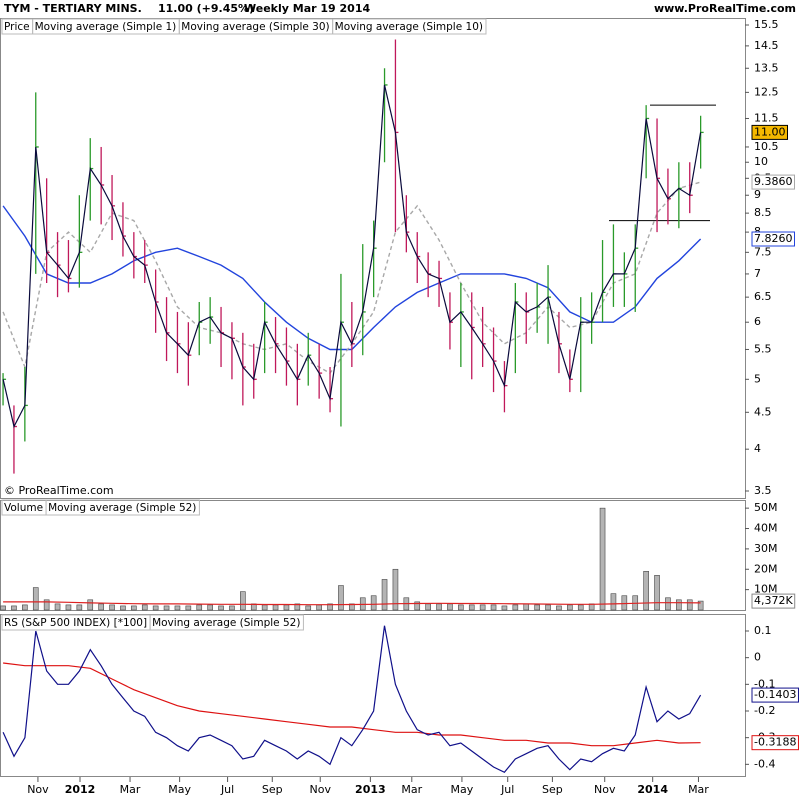 This screenshot has height=800, width=800. Describe the element at coordinates (766, 568) in the screenshot. I see `y-tick-label: 20M` at that location.